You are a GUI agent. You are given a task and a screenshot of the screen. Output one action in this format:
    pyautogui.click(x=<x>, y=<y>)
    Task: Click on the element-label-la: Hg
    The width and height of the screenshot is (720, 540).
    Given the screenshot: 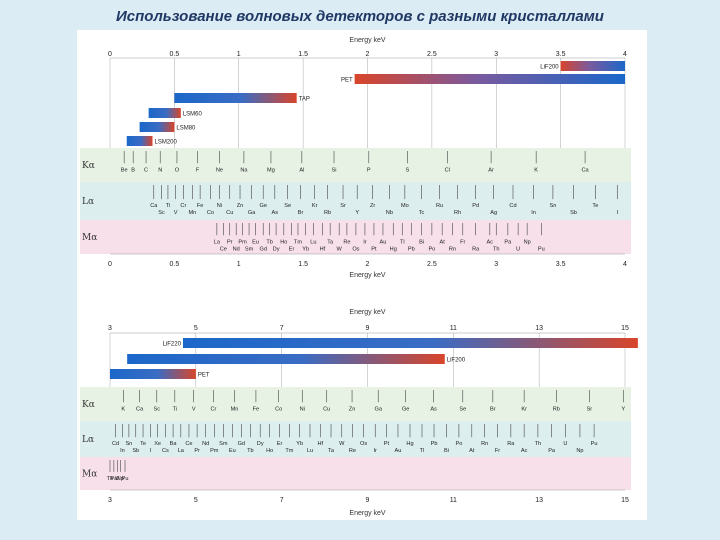 What is the action you would take?
    pyautogui.click(x=409, y=444)
    